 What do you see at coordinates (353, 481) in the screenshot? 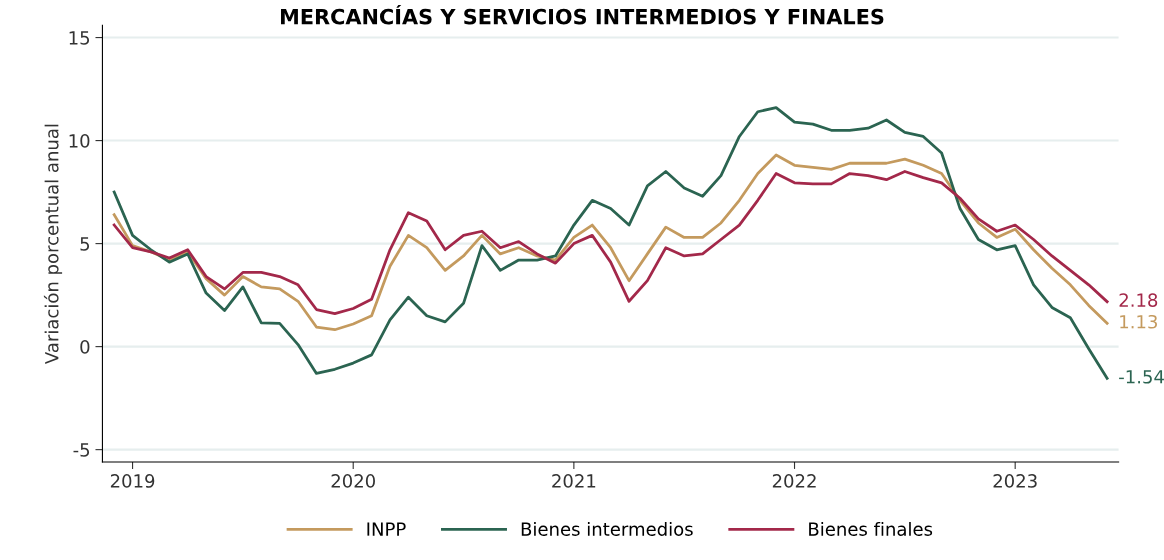
I see `x-tick-label: 2020` at bounding box center [353, 481].